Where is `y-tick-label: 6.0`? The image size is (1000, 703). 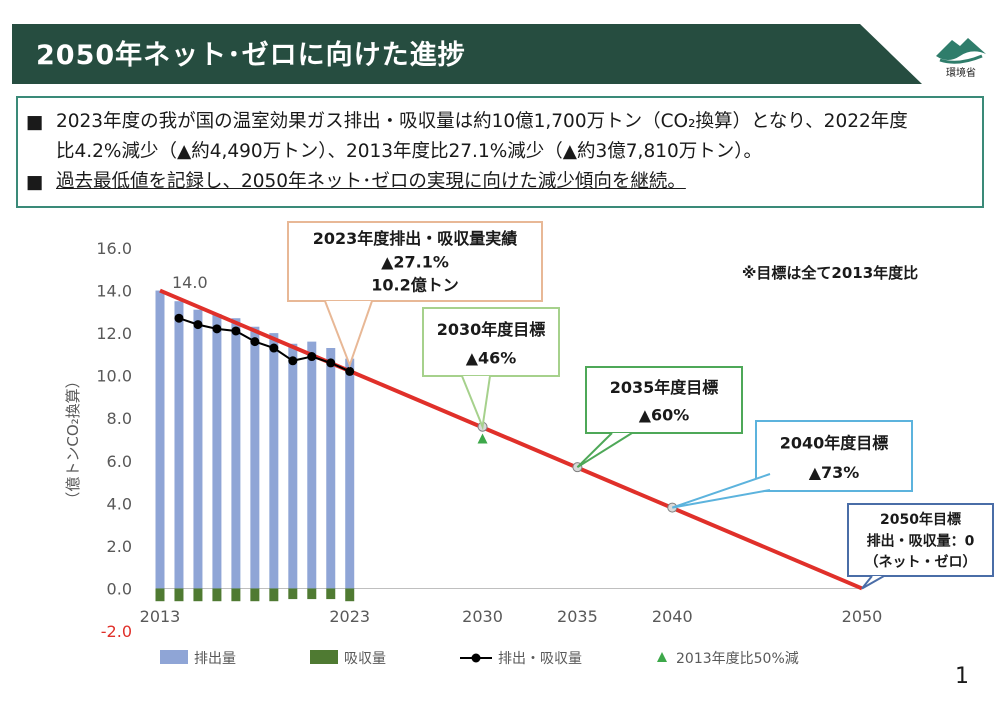
y-tick-label: 6.0 is located at coordinates (119, 461).